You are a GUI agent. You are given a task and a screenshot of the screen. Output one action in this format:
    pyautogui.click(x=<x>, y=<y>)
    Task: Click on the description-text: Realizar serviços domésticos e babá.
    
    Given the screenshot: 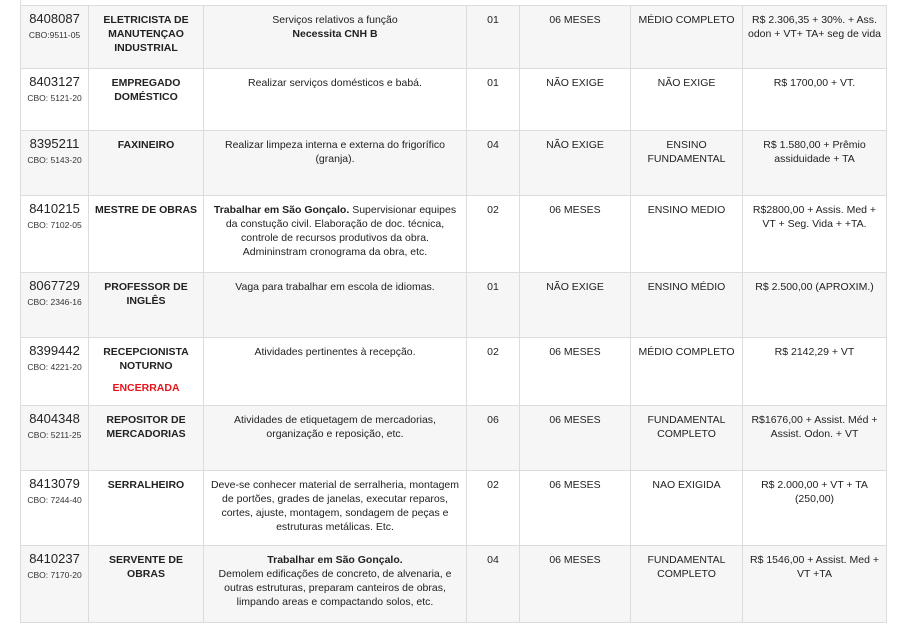 What is the action you would take?
    pyautogui.click(x=335, y=83)
    